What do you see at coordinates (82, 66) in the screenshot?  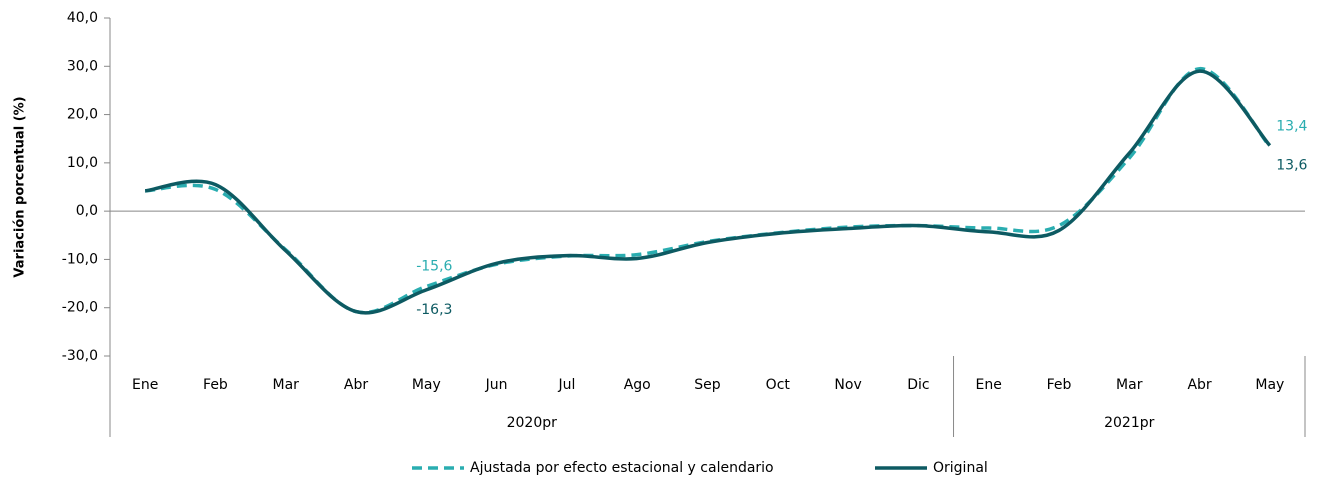 I see `y-tick-label: 30,0` at bounding box center [82, 66].